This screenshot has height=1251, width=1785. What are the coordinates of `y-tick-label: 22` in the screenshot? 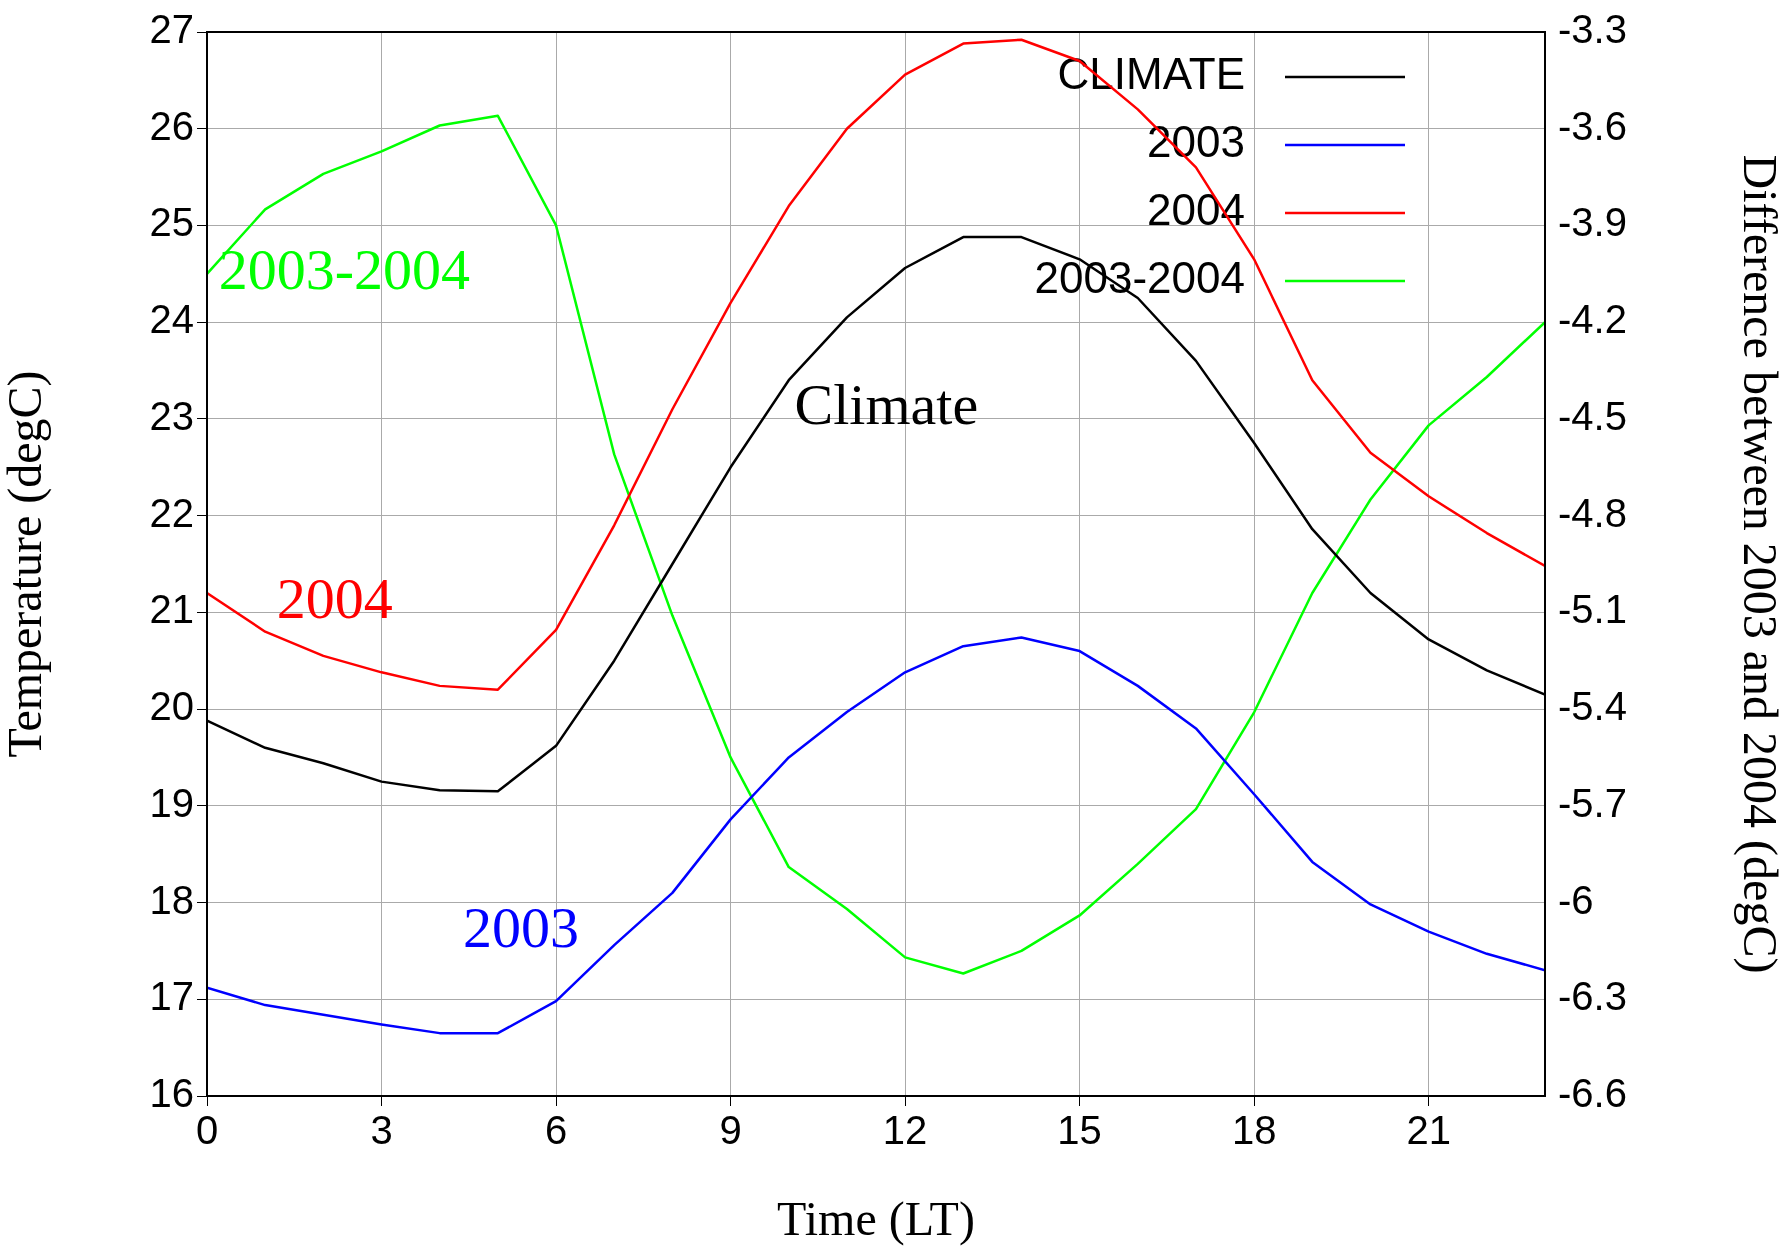 It's located at (171, 512).